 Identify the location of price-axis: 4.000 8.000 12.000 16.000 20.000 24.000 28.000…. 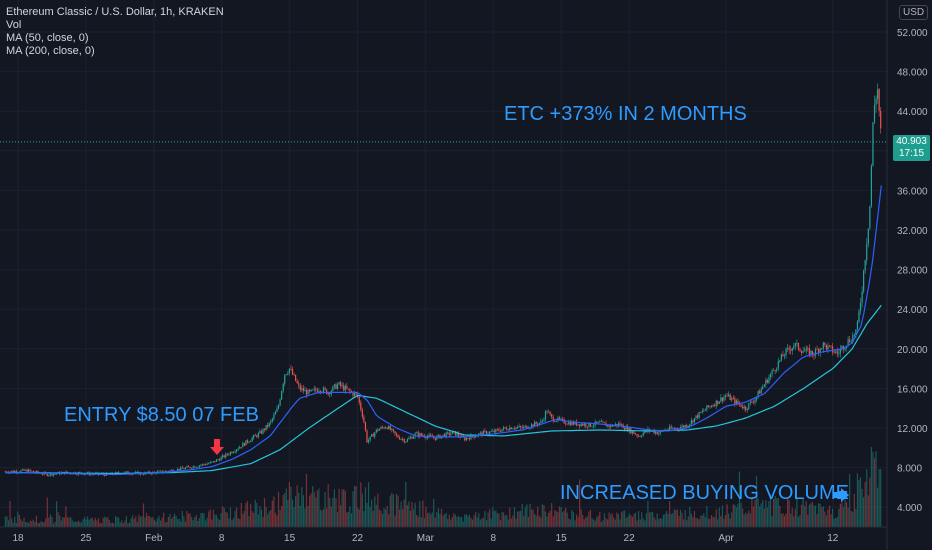
(907, 275).